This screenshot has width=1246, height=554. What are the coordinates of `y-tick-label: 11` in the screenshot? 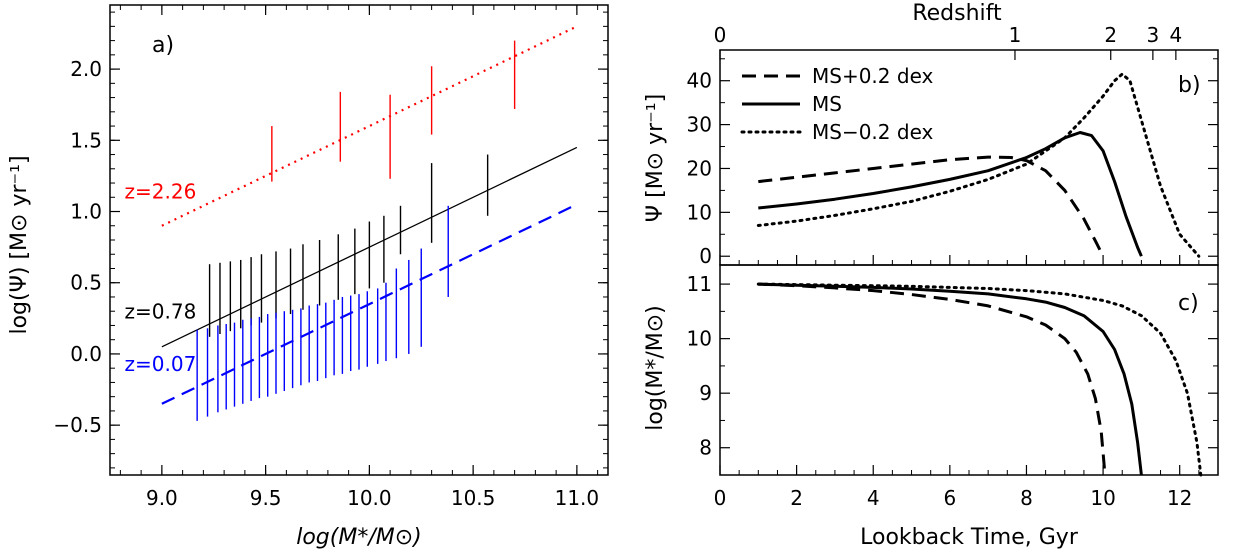 It's located at (699, 284).